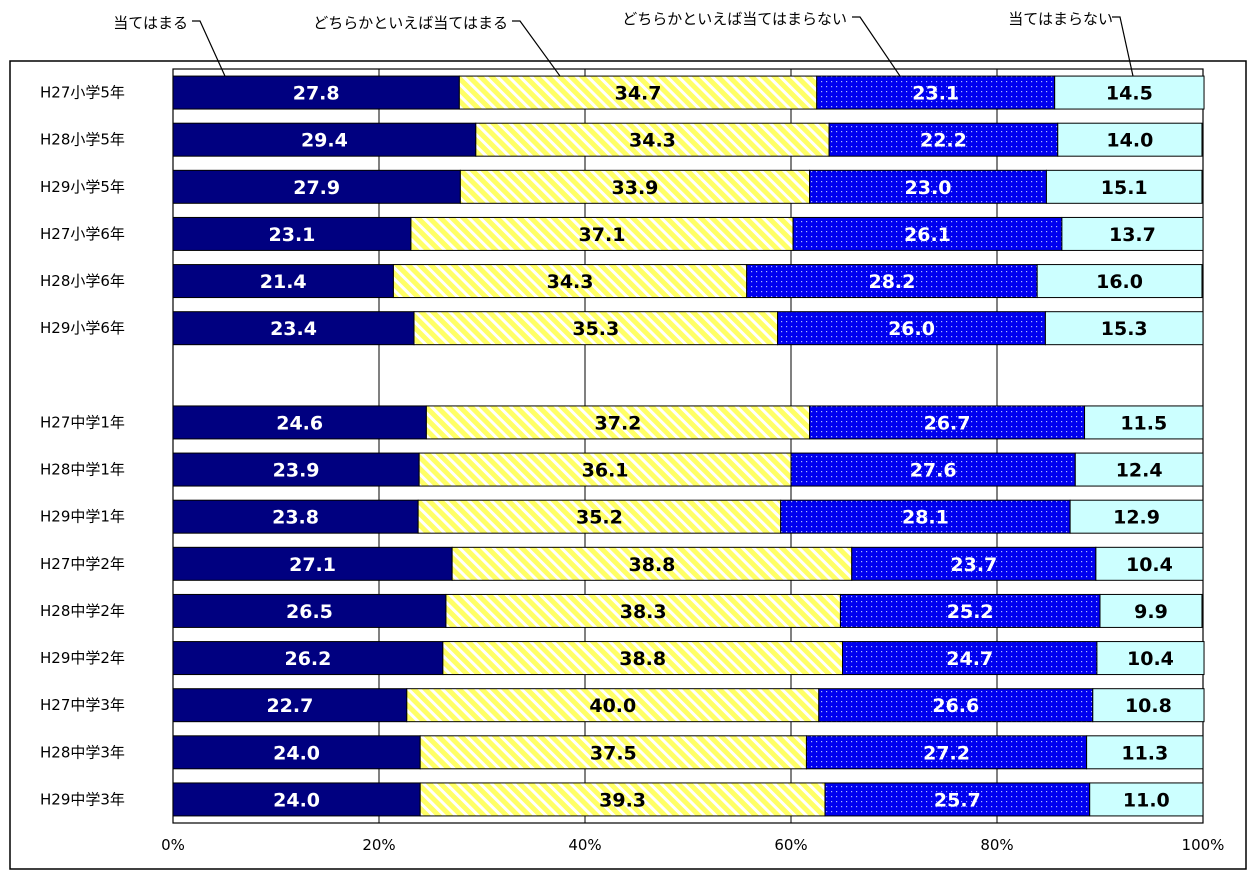 The height and width of the screenshot is (870, 1247). I want to click on data-label: 37.1, so click(602, 235).